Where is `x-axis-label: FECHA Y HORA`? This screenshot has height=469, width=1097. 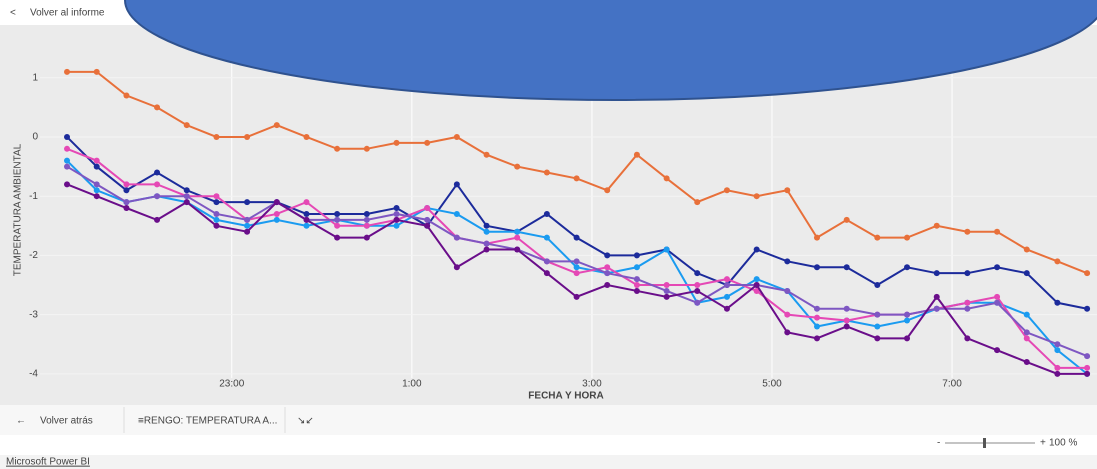
x-axis-label: FECHA Y HORA is located at coordinates (565, 396).